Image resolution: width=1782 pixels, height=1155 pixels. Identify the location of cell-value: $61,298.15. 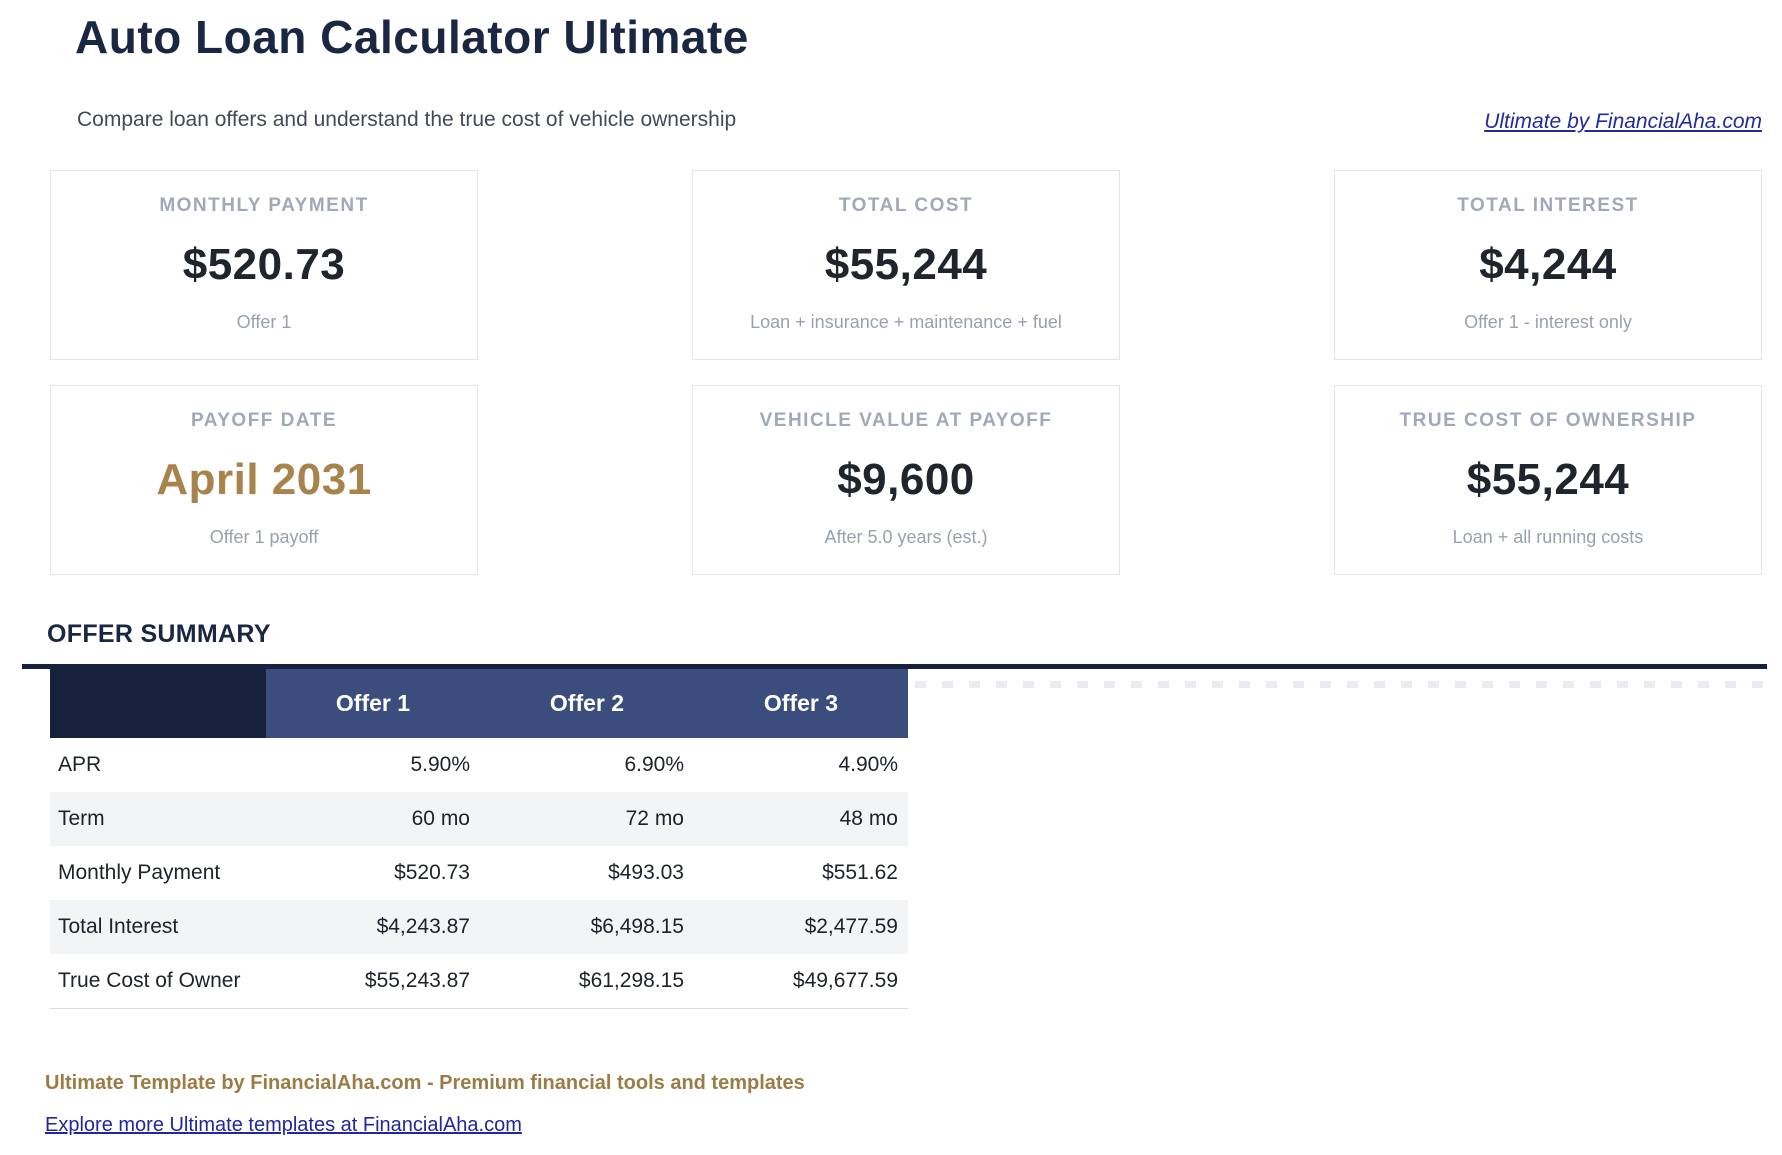
(587, 981).